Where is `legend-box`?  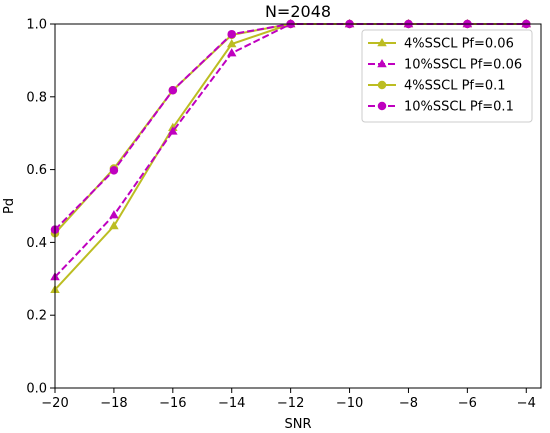
legend-box is located at coordinates (447, 76).